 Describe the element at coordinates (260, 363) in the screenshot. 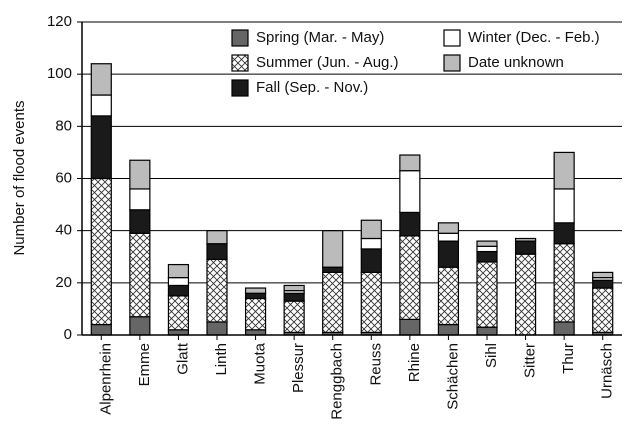

I see `x-tick-label: Muota` at that location.